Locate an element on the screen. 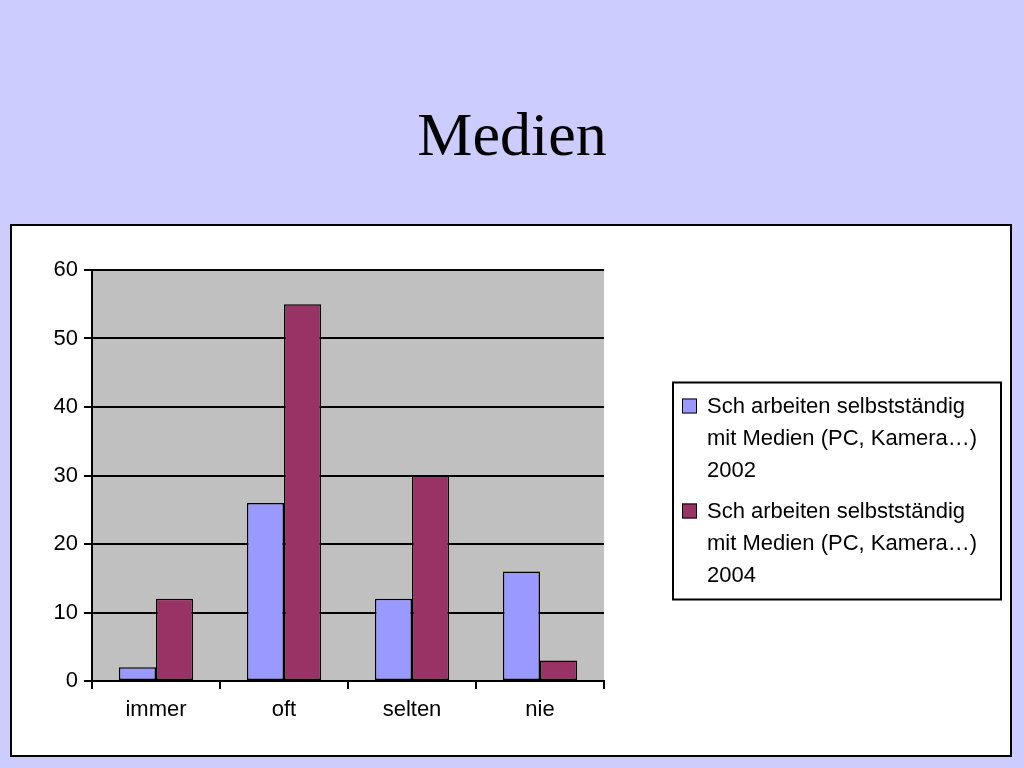  legend-label: Sch arbeiten selbstständig mit Medien (PC, Kamera…) 2004 is located at coordinates (843, 542).